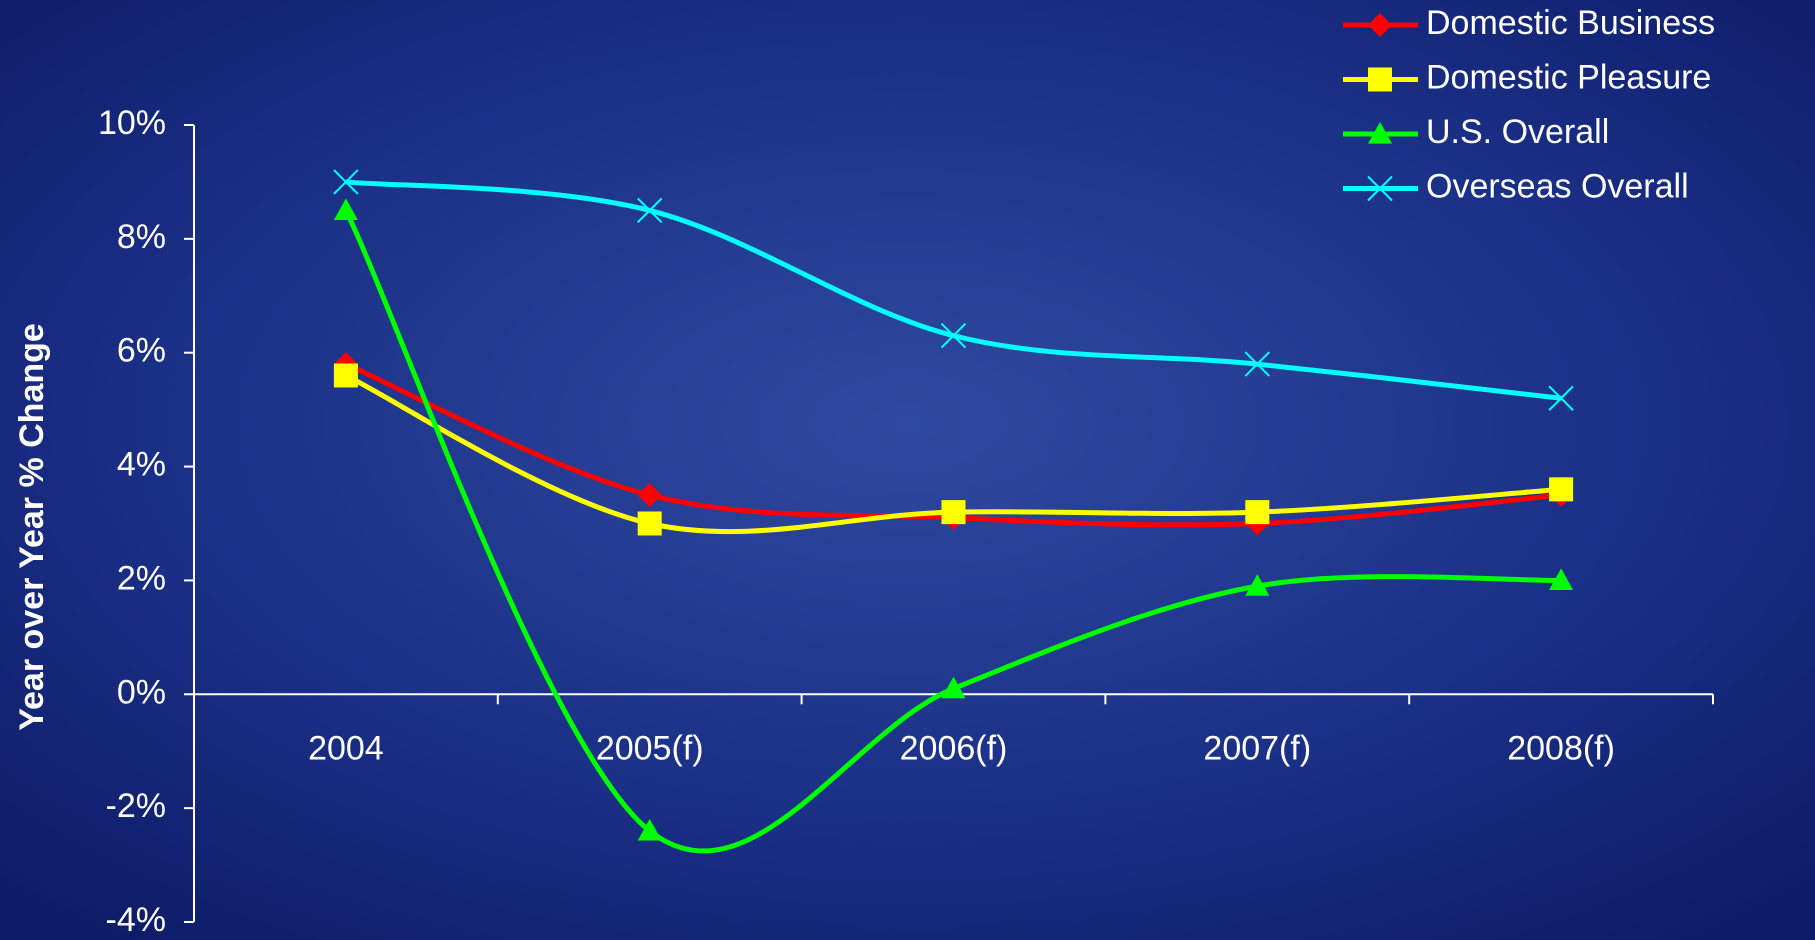 The width and height of the screenshot is (1815, 940). Describe the element at coordinates (954, 748) in the screenshot. I see `x-tick-label: 2006(f)` at that location.